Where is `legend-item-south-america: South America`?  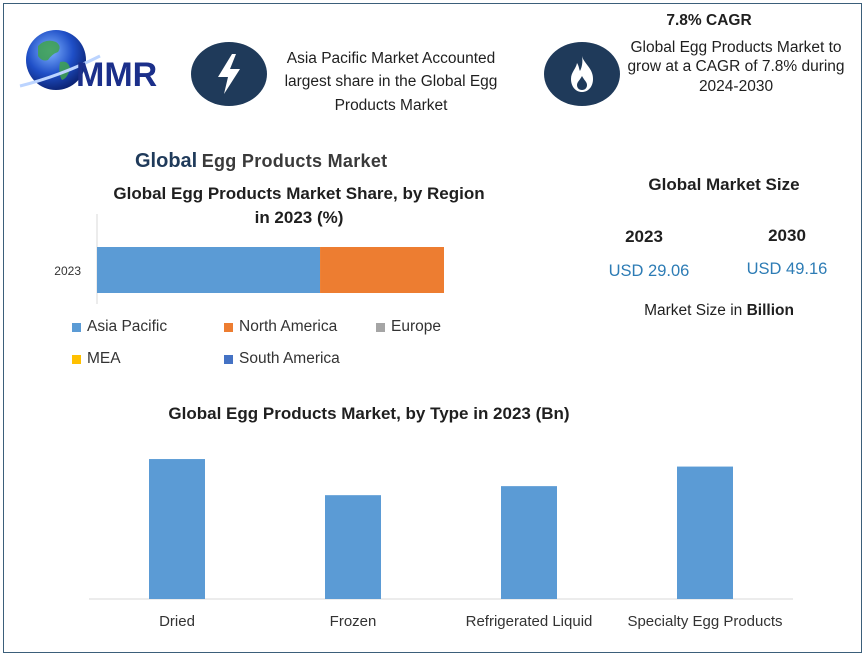
legend-item-south-america: South America is located at coordinates (282, 359).